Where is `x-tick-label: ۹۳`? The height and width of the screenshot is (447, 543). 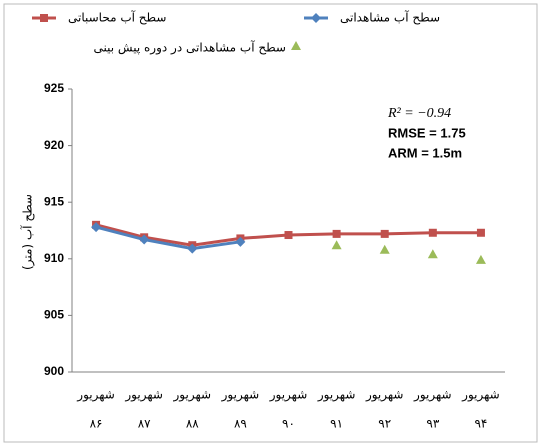
x-tick-label: ۹۳ is located at coordinates (432, 424).